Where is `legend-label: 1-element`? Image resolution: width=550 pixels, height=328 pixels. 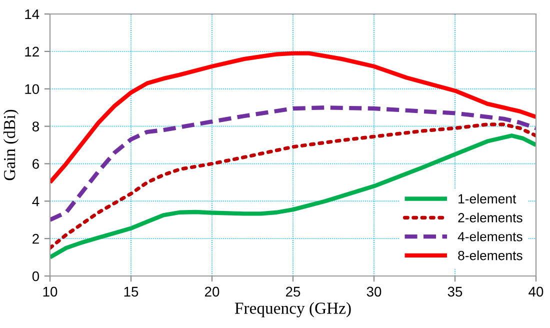 legend-label: 1-element is located at coordinates (487, 199).